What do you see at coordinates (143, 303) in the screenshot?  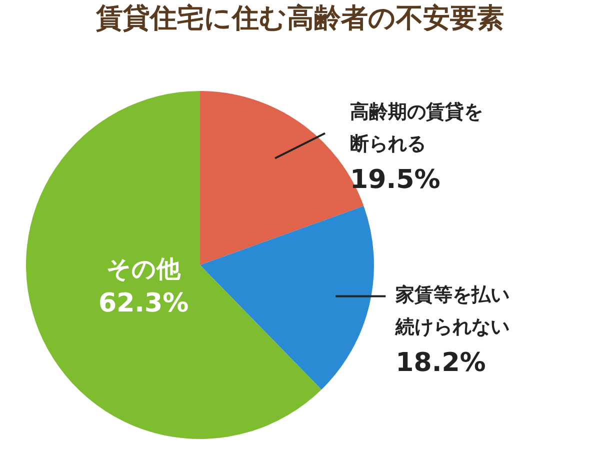 I see `data-label: 62.3%` at bounding box center [143, 303].